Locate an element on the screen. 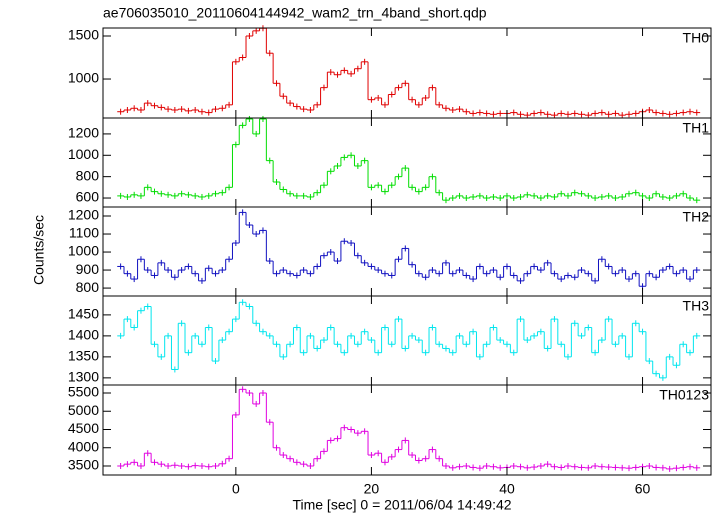 Image resolution: width=717 pixels, height=516 pixels. x-tick-label: 20 is located at coordinates (372, 489).